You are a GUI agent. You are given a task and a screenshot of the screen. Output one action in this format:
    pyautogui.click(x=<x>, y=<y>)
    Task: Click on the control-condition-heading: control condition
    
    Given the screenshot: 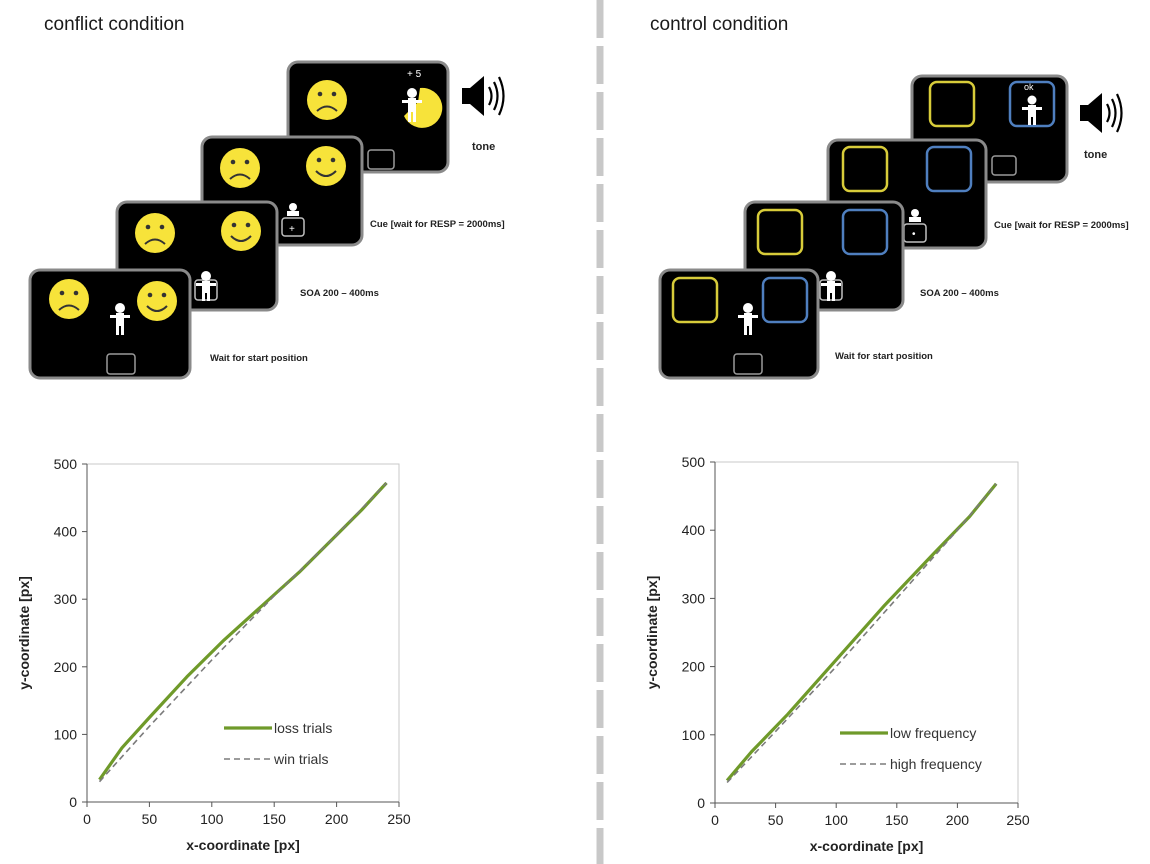 What is the action you would take?
    pyautogui.click(x=719, y=24)
    